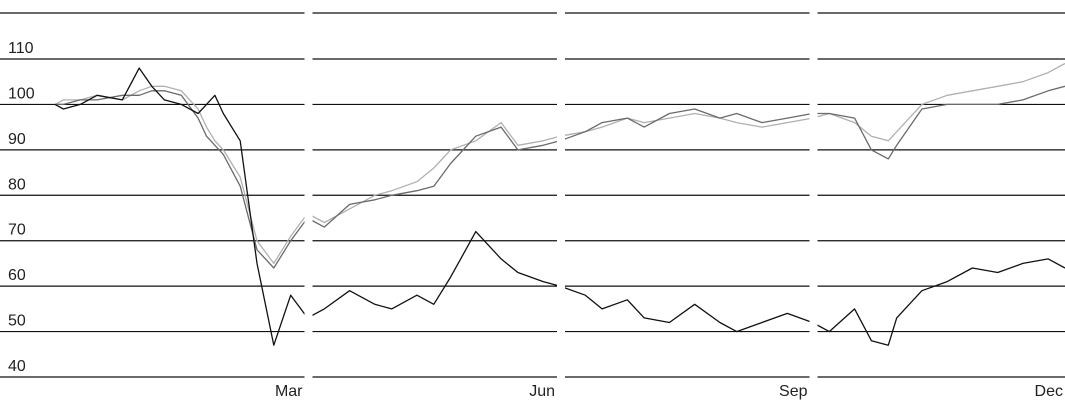  Describe the element at coordinates (793, 391) in the screenshot. I see `x-tick-label: Sep` at that location.